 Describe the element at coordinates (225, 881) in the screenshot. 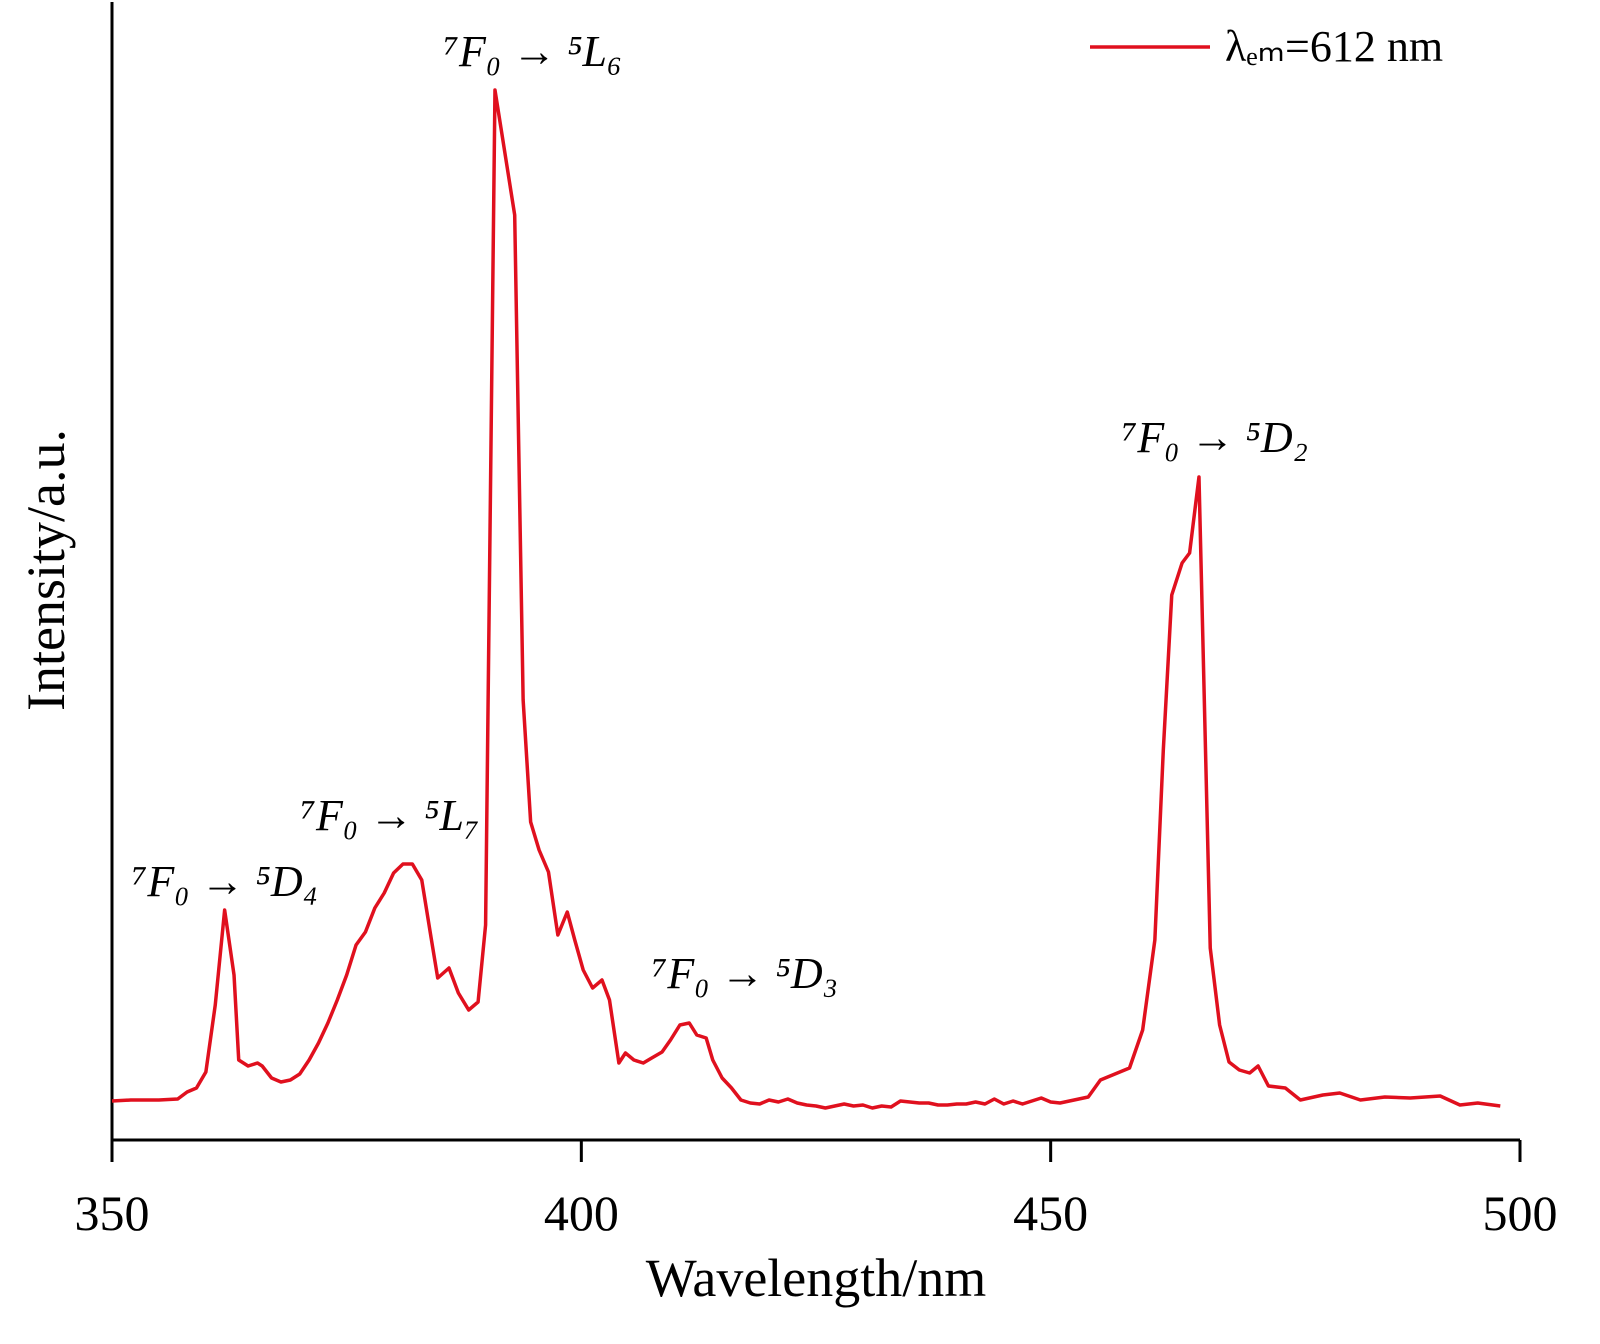

I see `peak-annotation: ⁷F₀ → ⁵D₄` at that location.